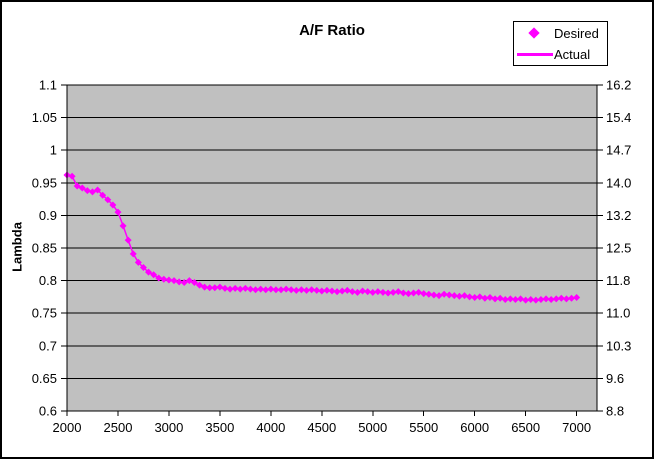 This screenshot has height=459, width=654. I want to click on left-axis-tick-label: 0.95, so click(44, 182).